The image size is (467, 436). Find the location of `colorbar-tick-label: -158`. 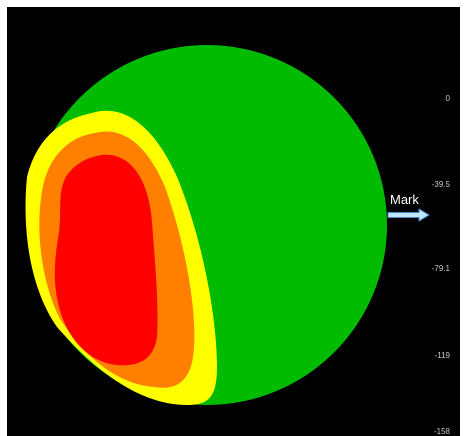

colorbar-tick-label: -158 is located at coordinates (441, 431).